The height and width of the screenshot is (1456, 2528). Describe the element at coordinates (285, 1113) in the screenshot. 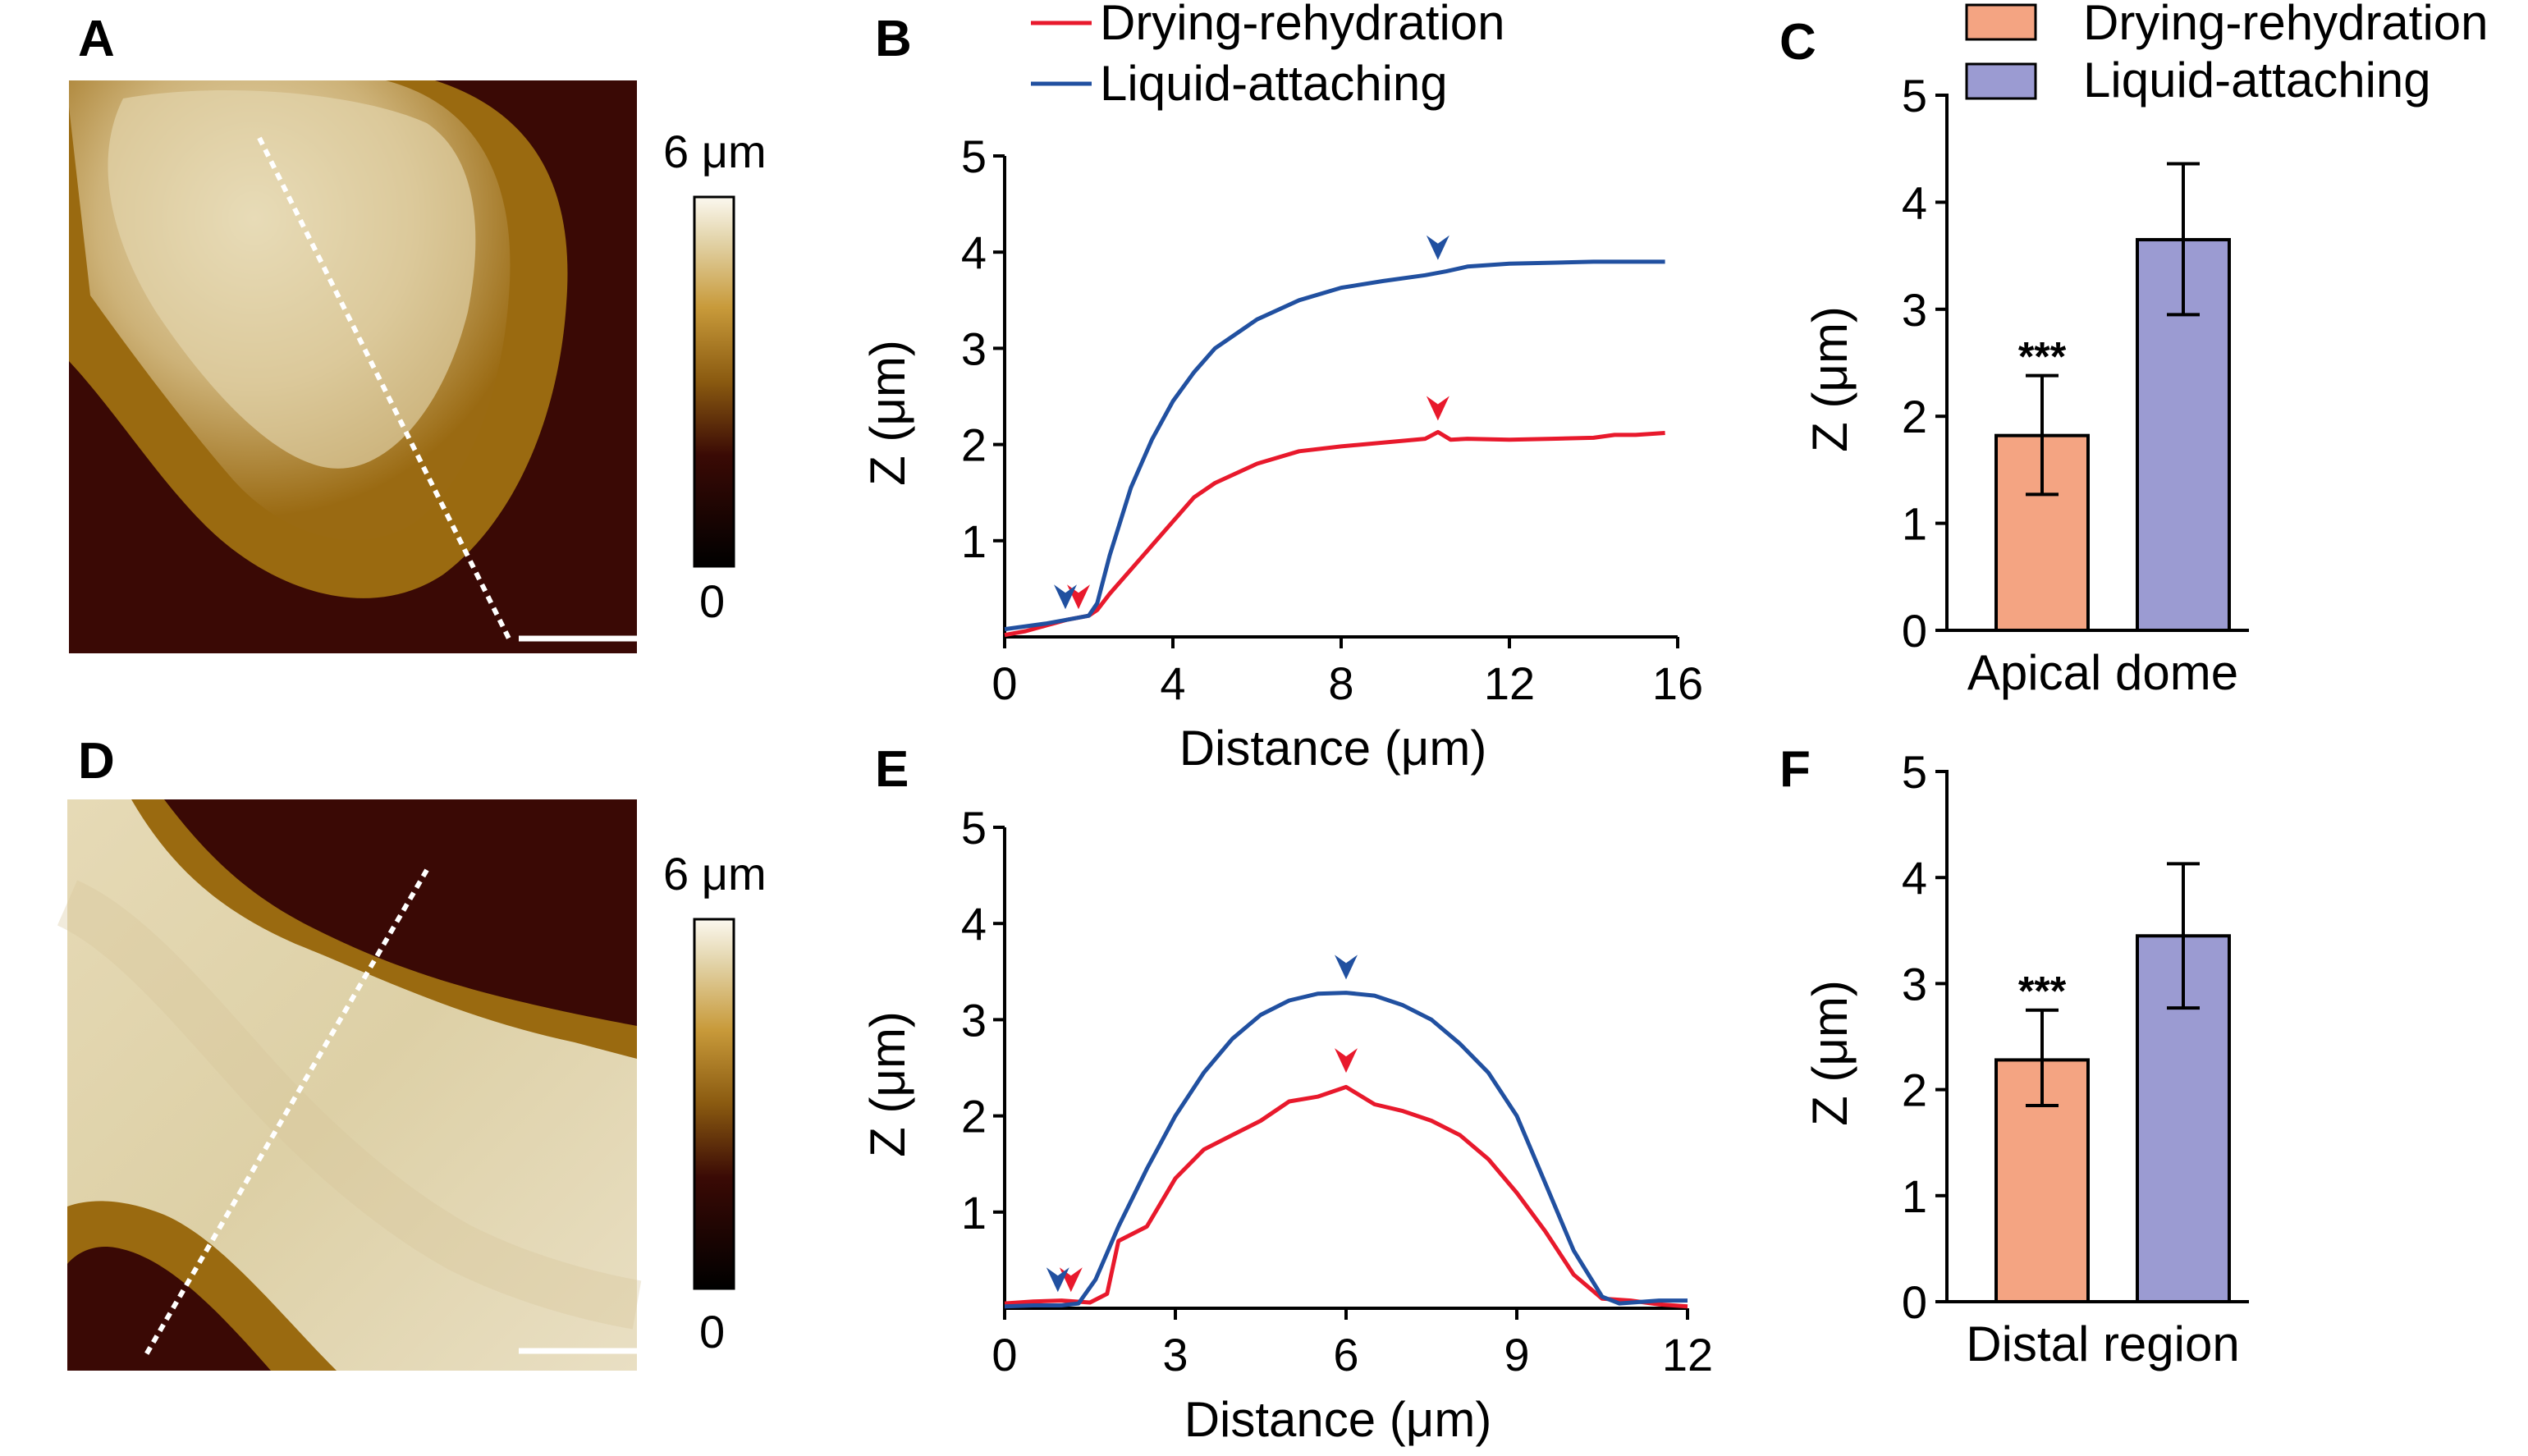

I see `profile-line-d` at that location.